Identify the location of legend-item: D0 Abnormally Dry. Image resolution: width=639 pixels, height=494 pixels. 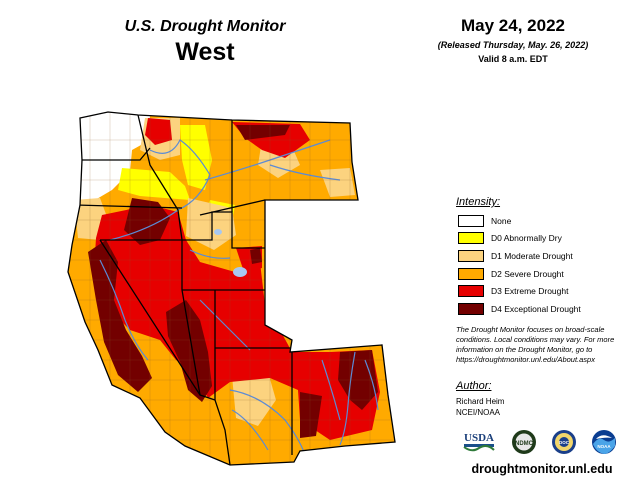
(519, 239).